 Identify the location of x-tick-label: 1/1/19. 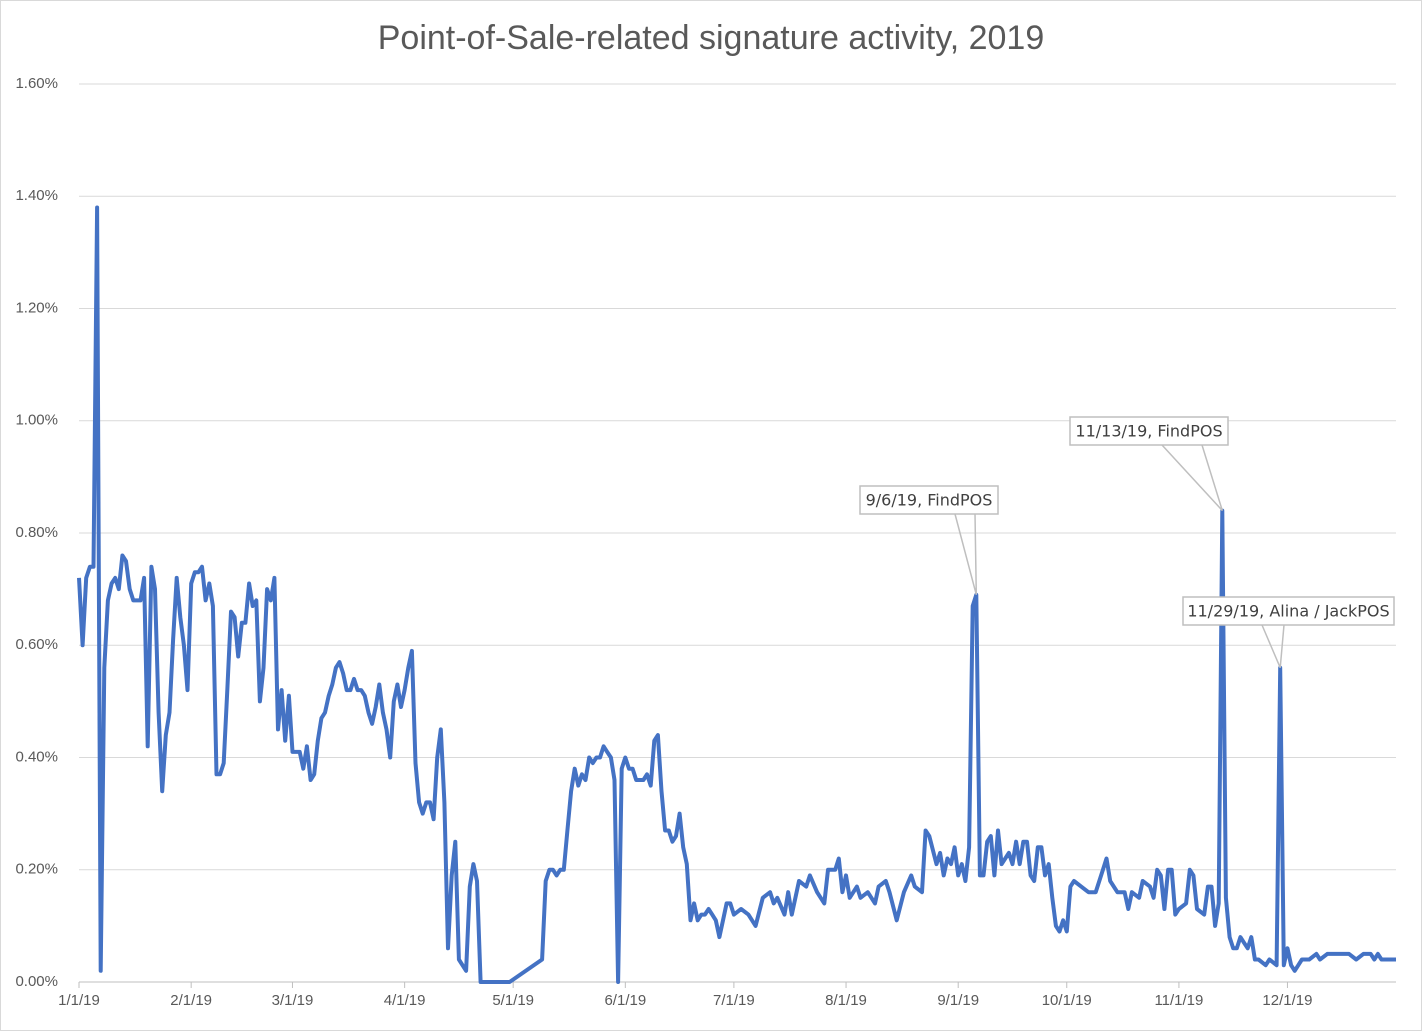
(79, 1000).